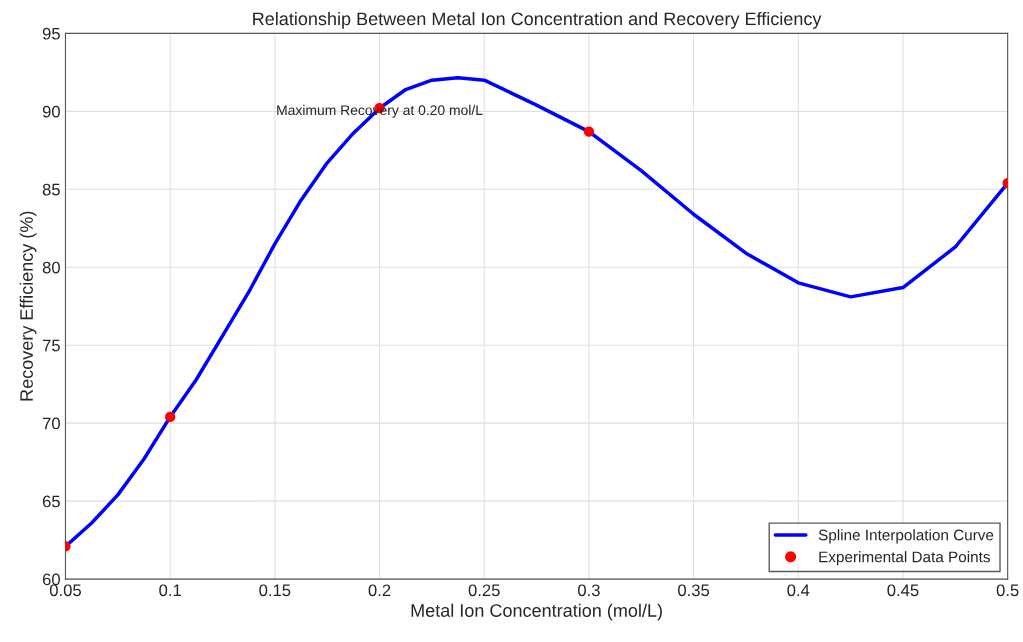  Describe the element at coordinates (51, 189) in the screenshot. I see `y-tick-label: 85` at that location.